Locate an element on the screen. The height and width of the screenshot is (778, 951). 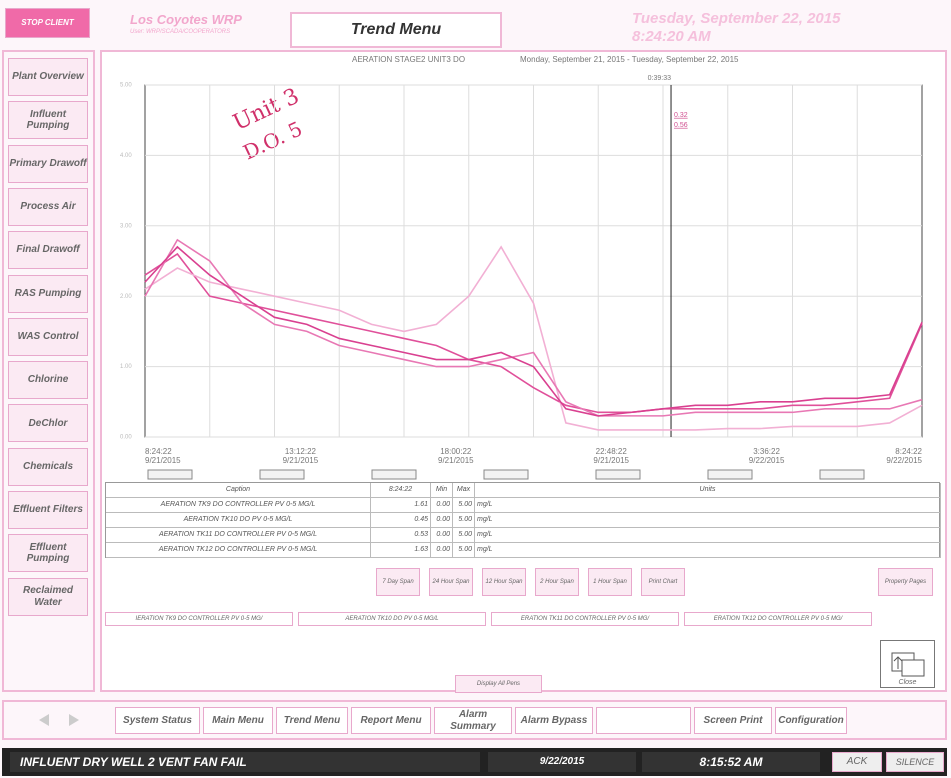
x-tick-label: 13:12:22 is located at coordinates (301, 451).